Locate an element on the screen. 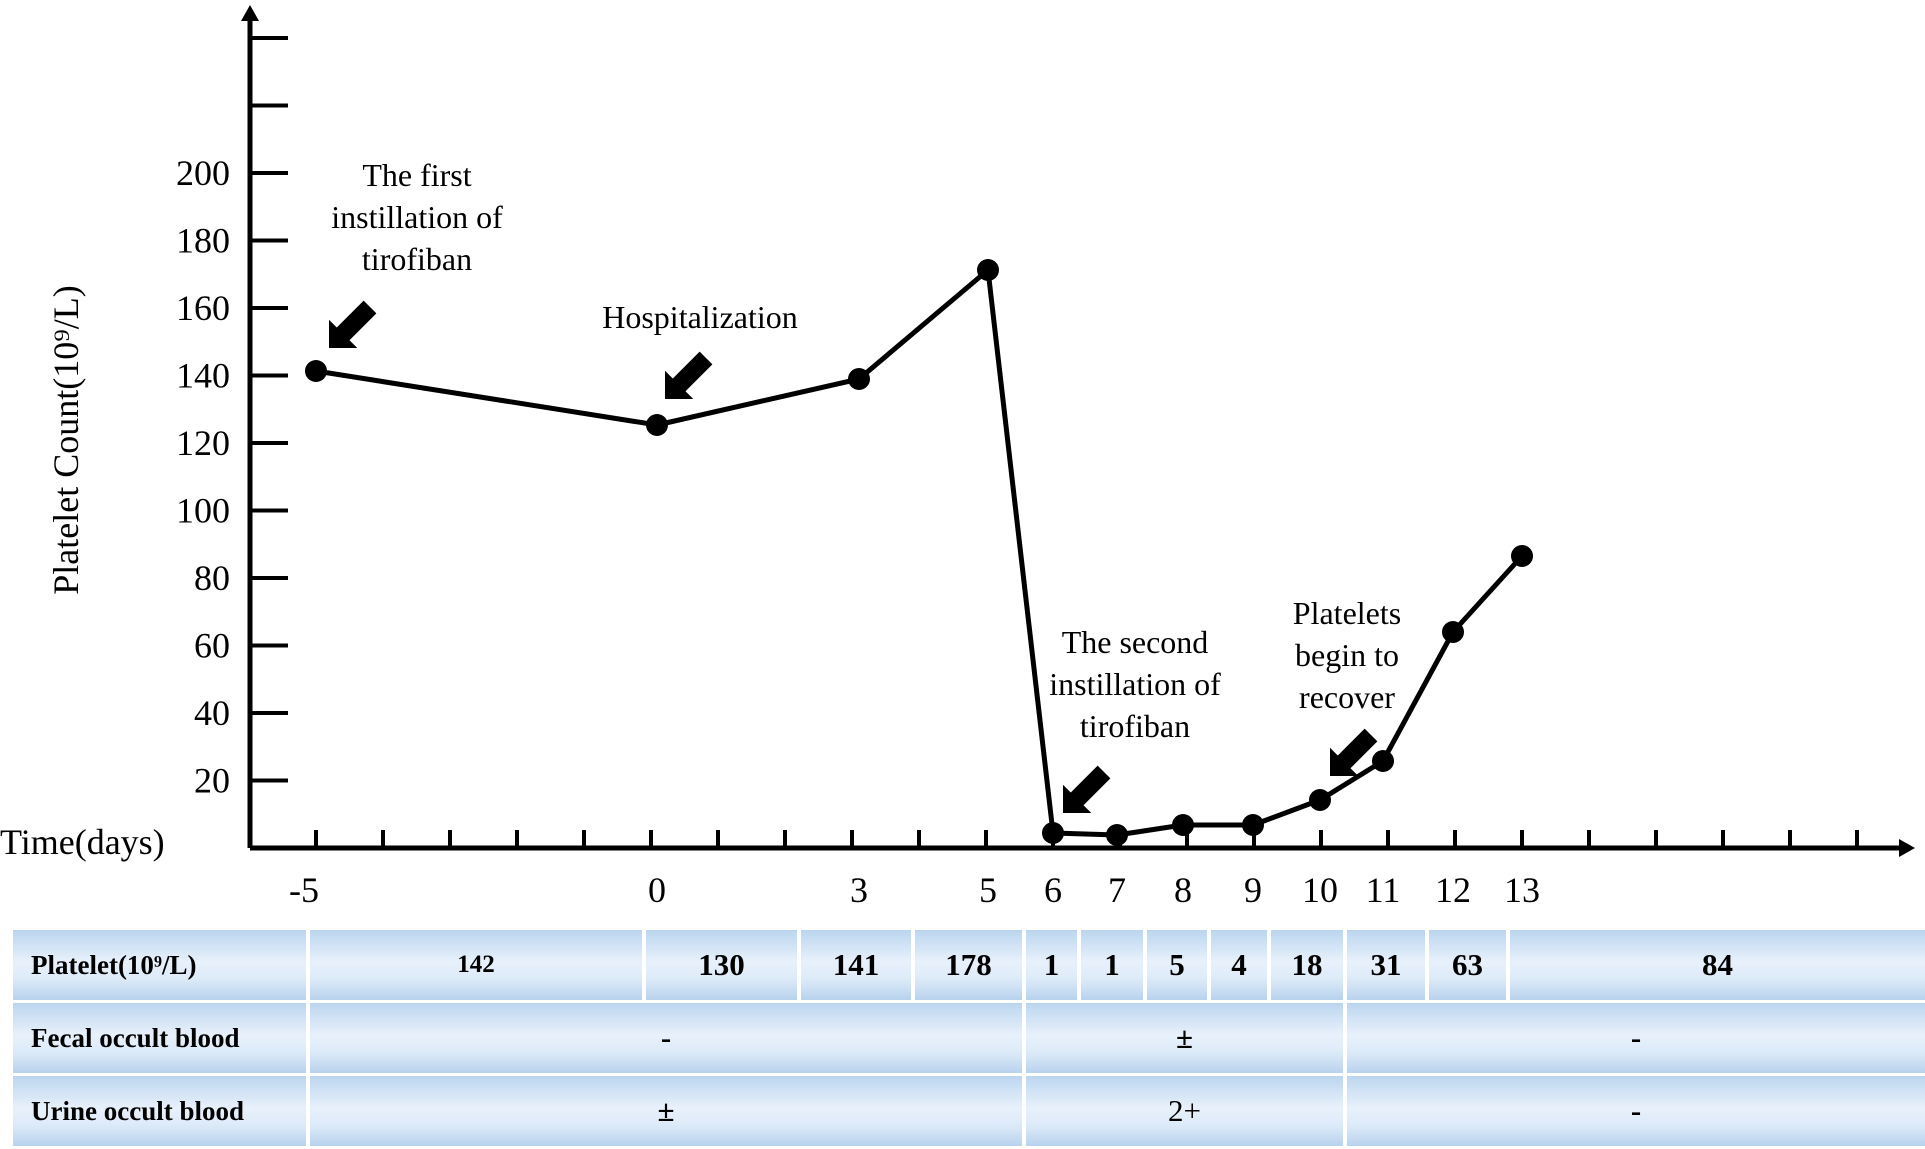 This screenshot has height=1149, width=1925. y-tick-label: 60 is located at coordinates (212, 646).